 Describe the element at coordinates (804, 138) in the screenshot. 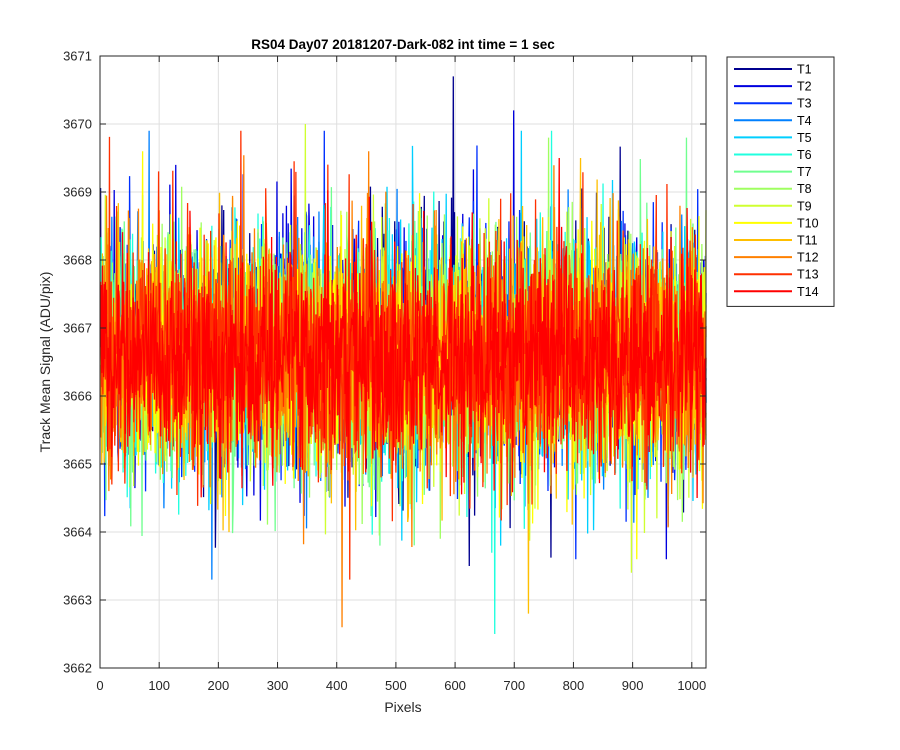

I see `legend-label-t5: T5` at that location.